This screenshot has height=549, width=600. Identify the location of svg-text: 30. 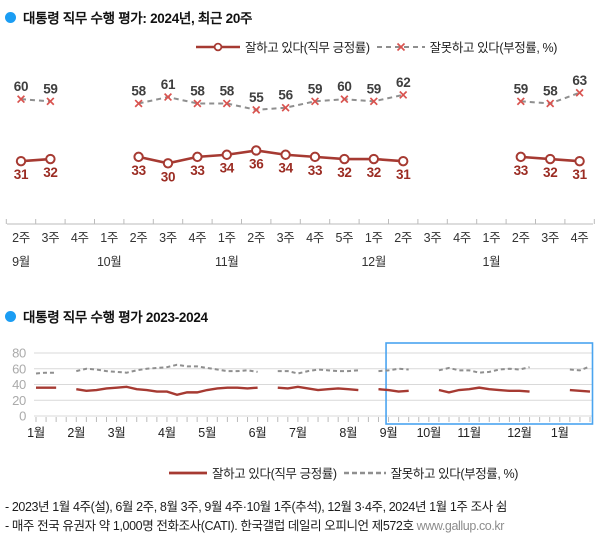
(168, 176).